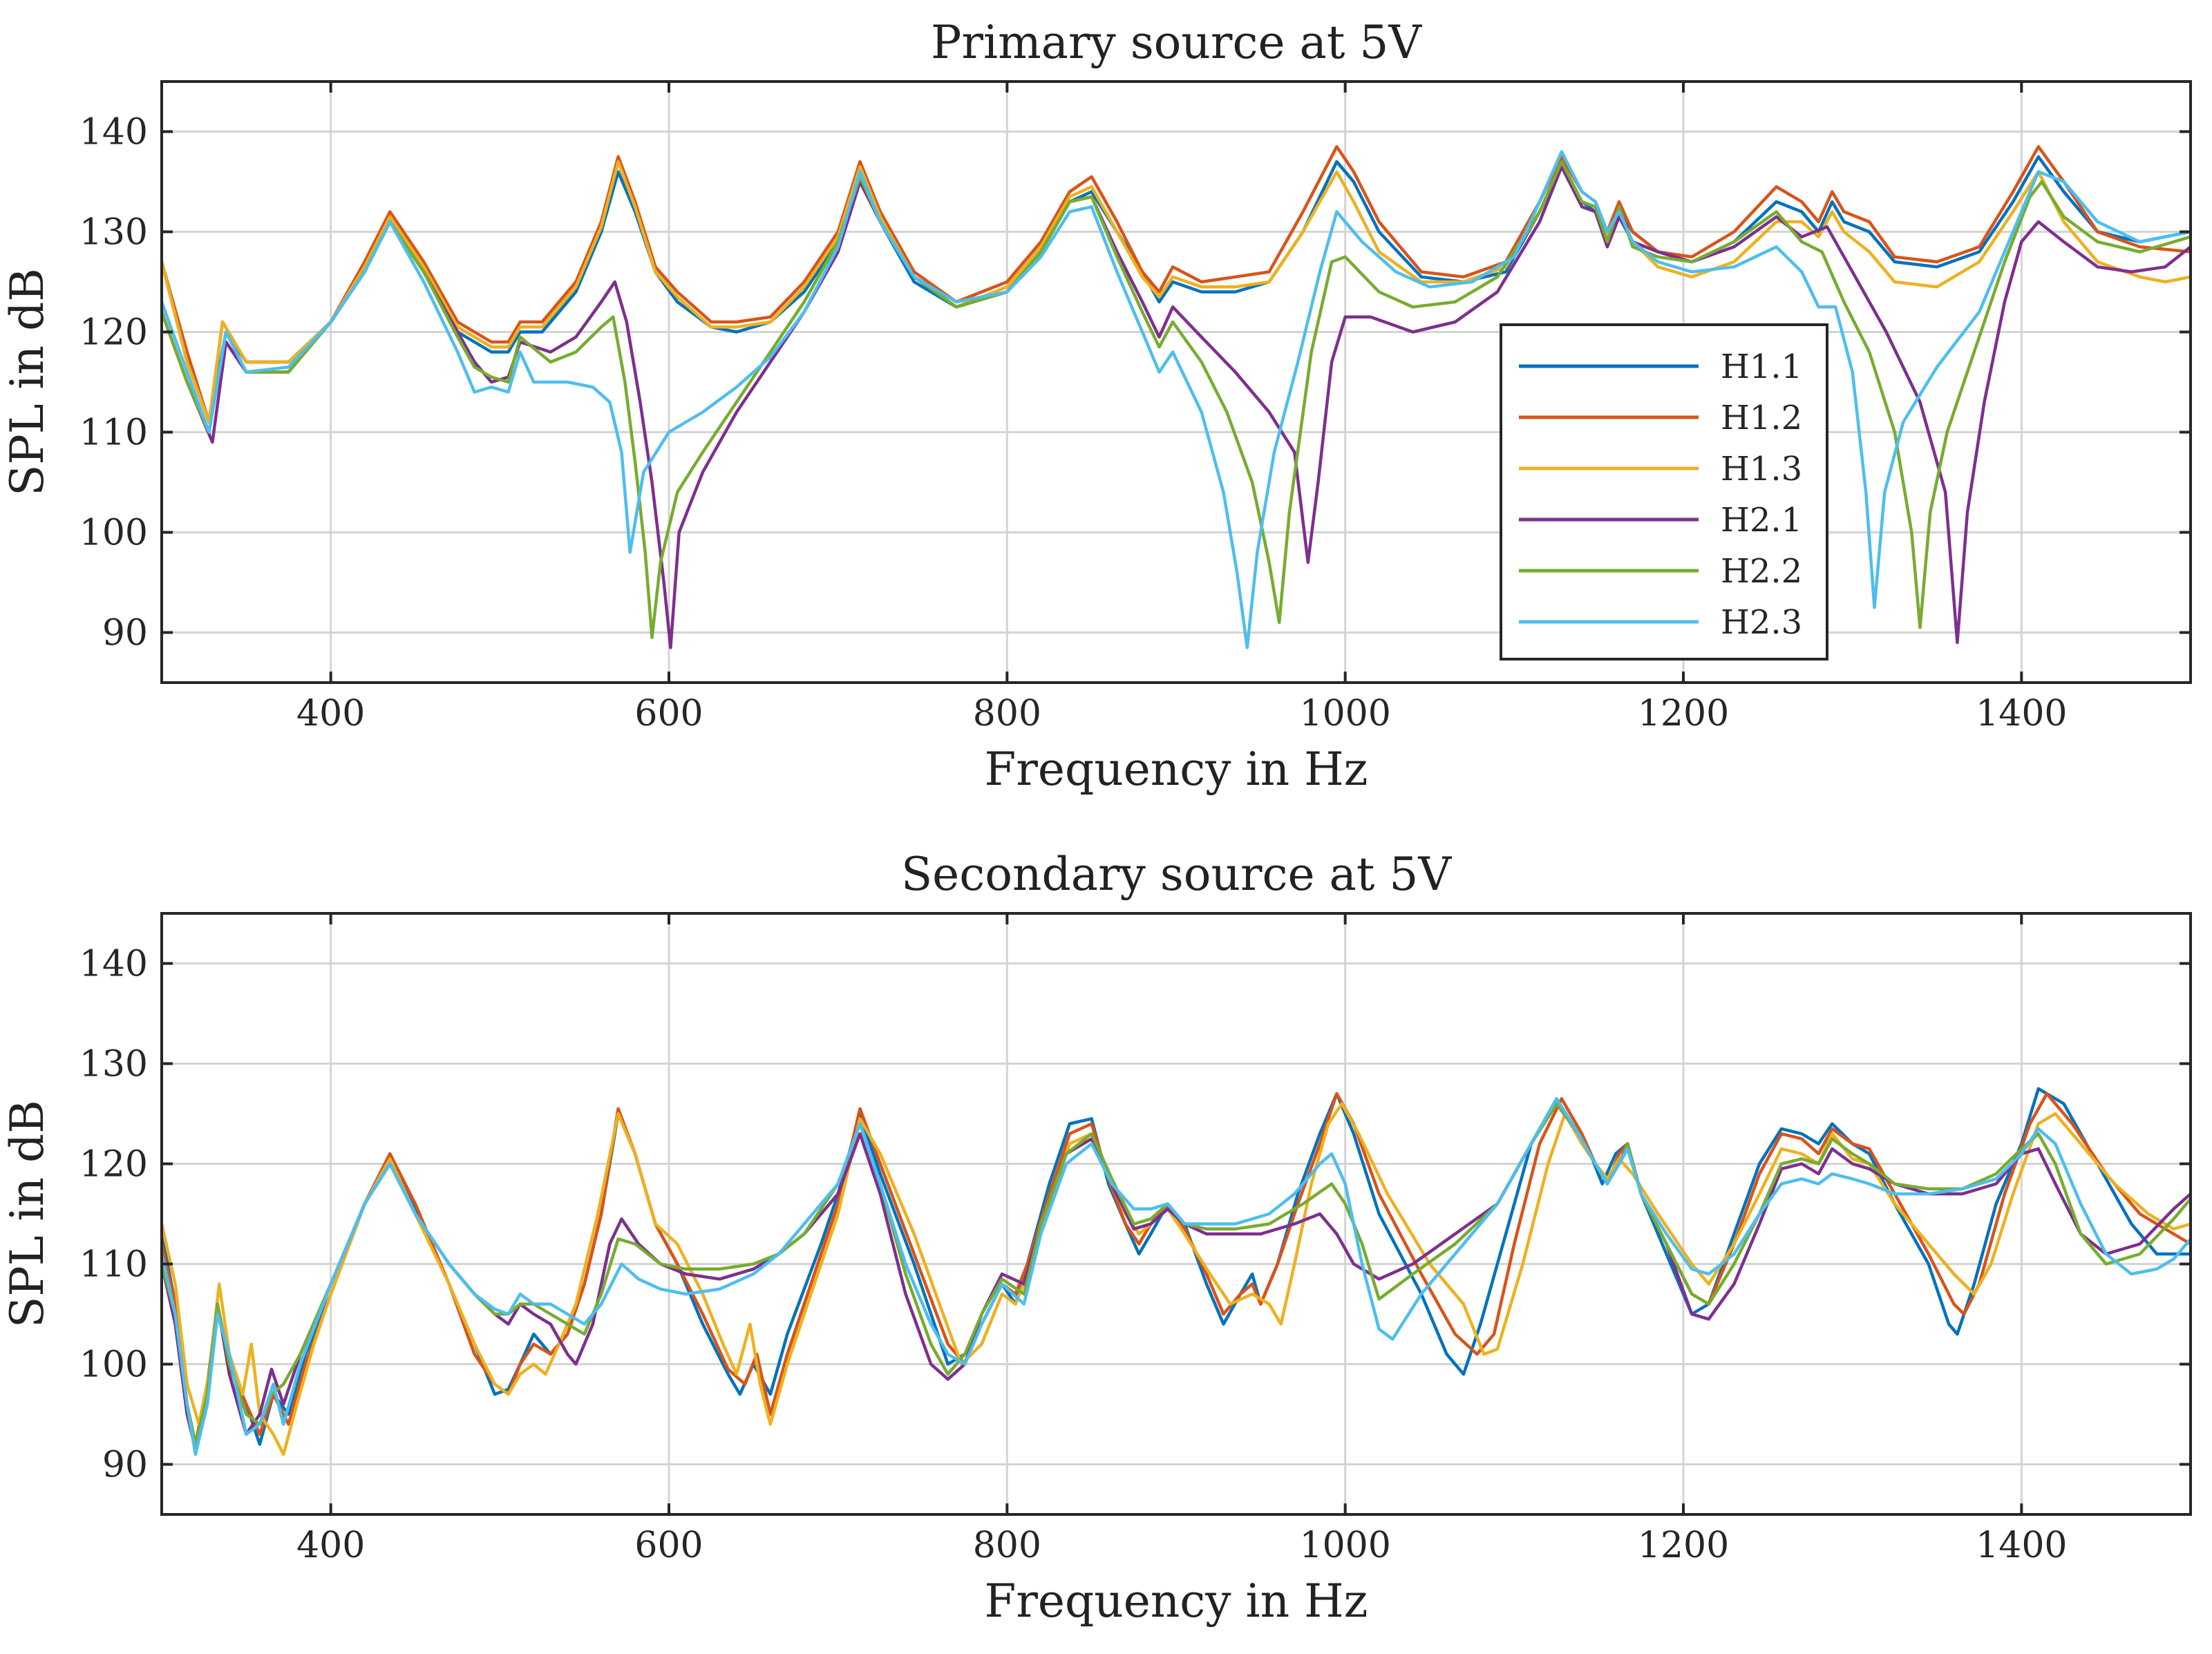  What do you see at coordinates (1761, 367) in the screenshot?
I see `legend-label: H1.1` at bounding box center [1761, 367].